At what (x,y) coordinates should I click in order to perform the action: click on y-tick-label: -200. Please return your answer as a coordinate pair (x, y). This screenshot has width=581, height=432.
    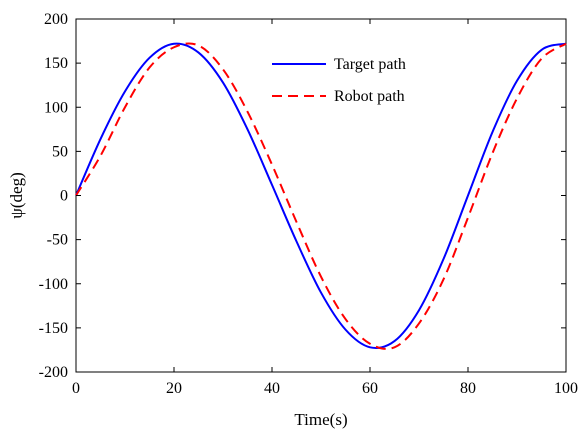
    Looking at the image, I should click on (53, 372).